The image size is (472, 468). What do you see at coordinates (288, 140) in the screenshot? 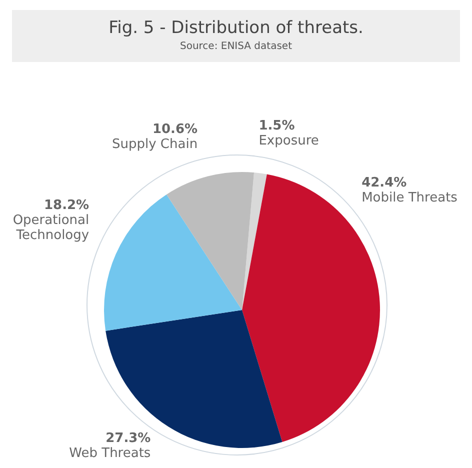
I see `slice-label: Exposure` at bounding box center [288, 140].